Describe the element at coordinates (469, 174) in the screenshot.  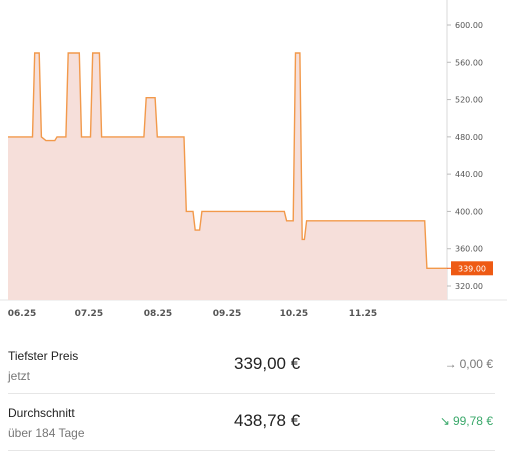
I see `y-tick-label: 440.00` at that location.